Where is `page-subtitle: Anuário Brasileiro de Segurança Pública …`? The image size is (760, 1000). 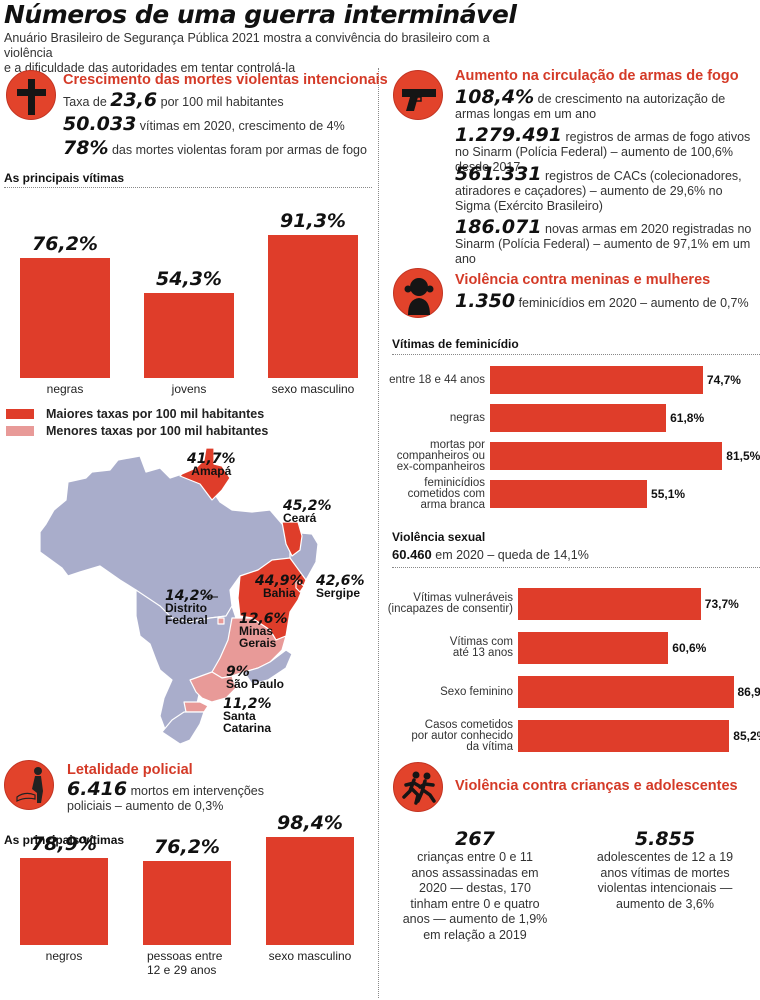
page-subtitle: Anuário Brasileiro de Segurança Pública … is located at coordinates (264, 53).